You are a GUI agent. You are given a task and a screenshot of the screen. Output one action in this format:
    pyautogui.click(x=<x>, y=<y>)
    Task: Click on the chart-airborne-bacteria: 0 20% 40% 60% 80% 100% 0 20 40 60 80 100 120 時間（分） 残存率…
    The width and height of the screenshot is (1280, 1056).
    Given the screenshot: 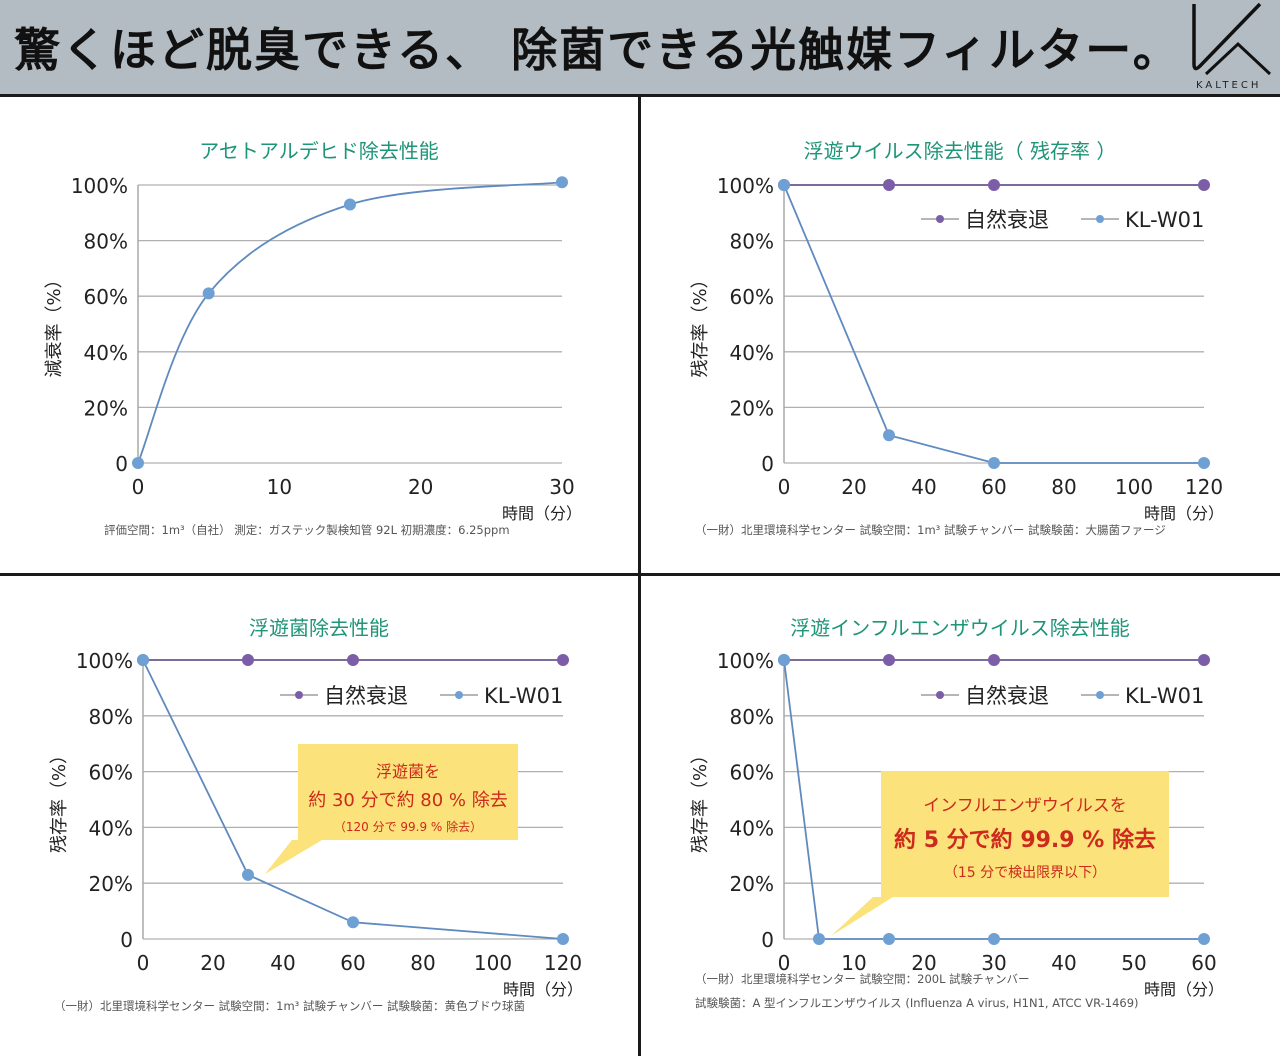 What is the action you would take?
    pyautogui.click(x=316, y=824)
    